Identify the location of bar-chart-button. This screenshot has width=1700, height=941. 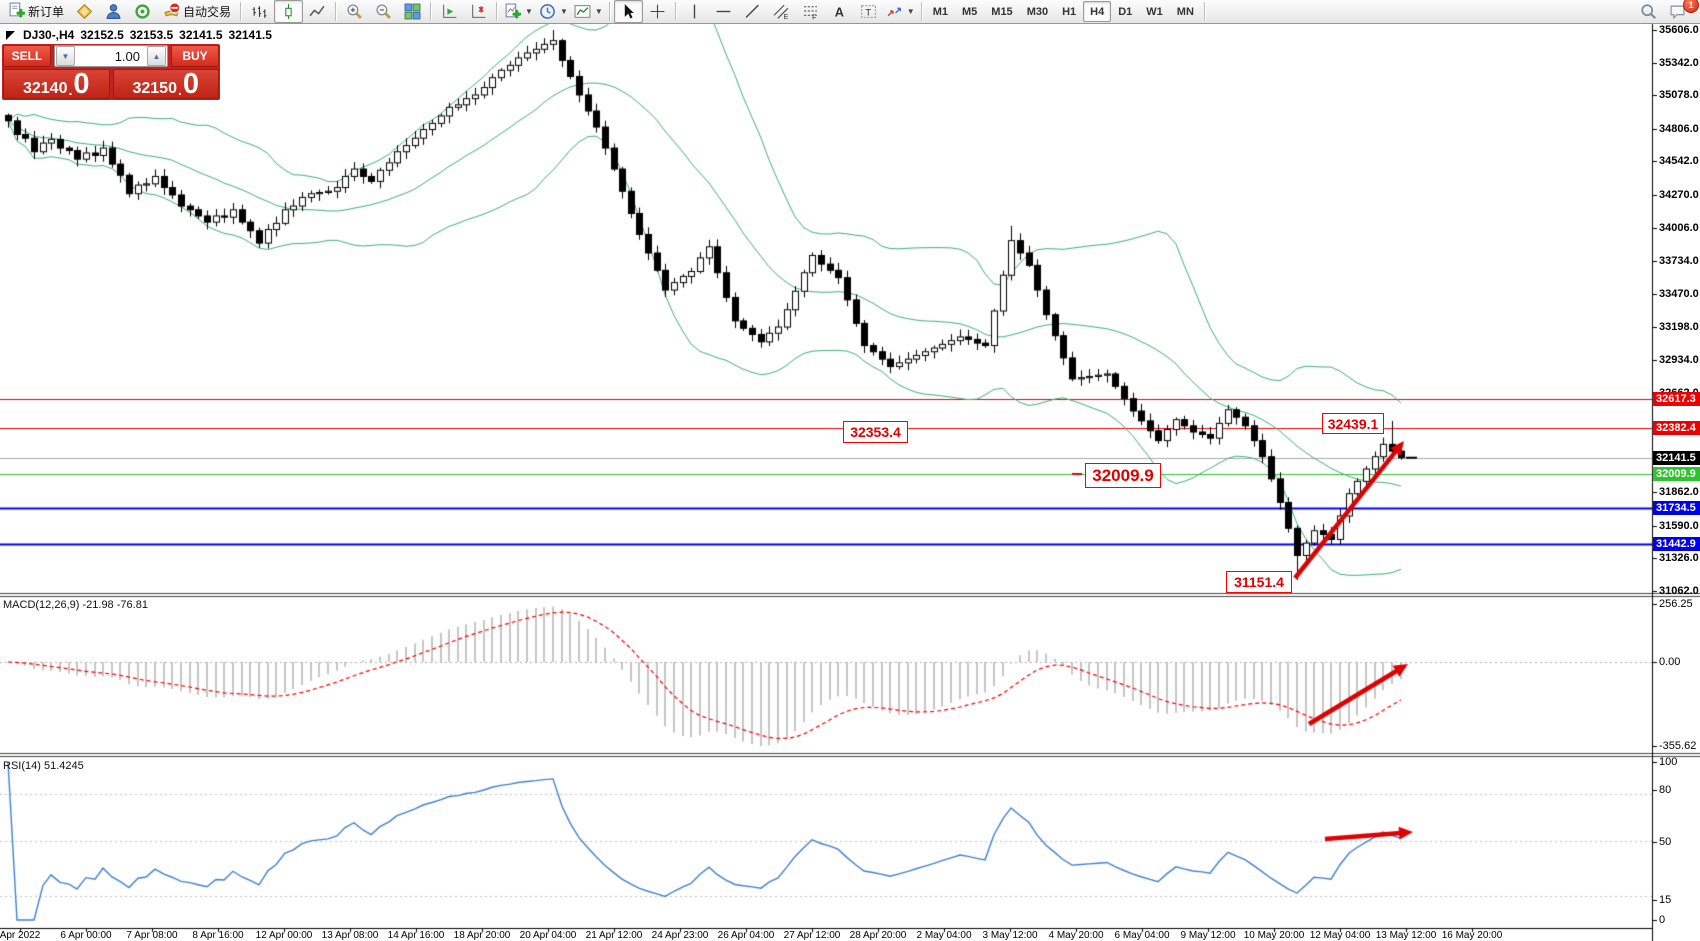
(259, 11).